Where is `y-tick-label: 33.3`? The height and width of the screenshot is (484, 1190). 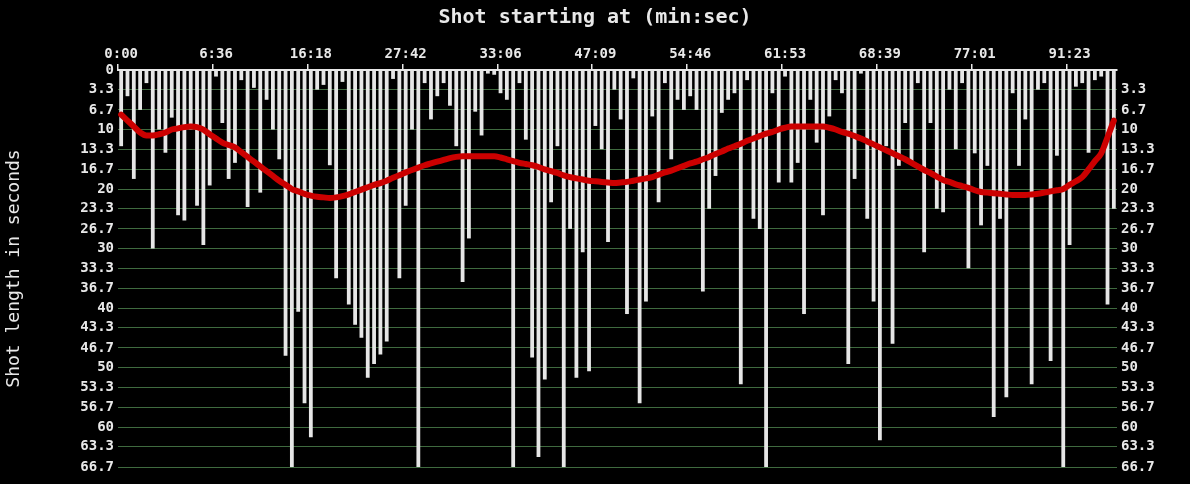 y-tick-label: 33.3 is located at coordinates (97, 266).